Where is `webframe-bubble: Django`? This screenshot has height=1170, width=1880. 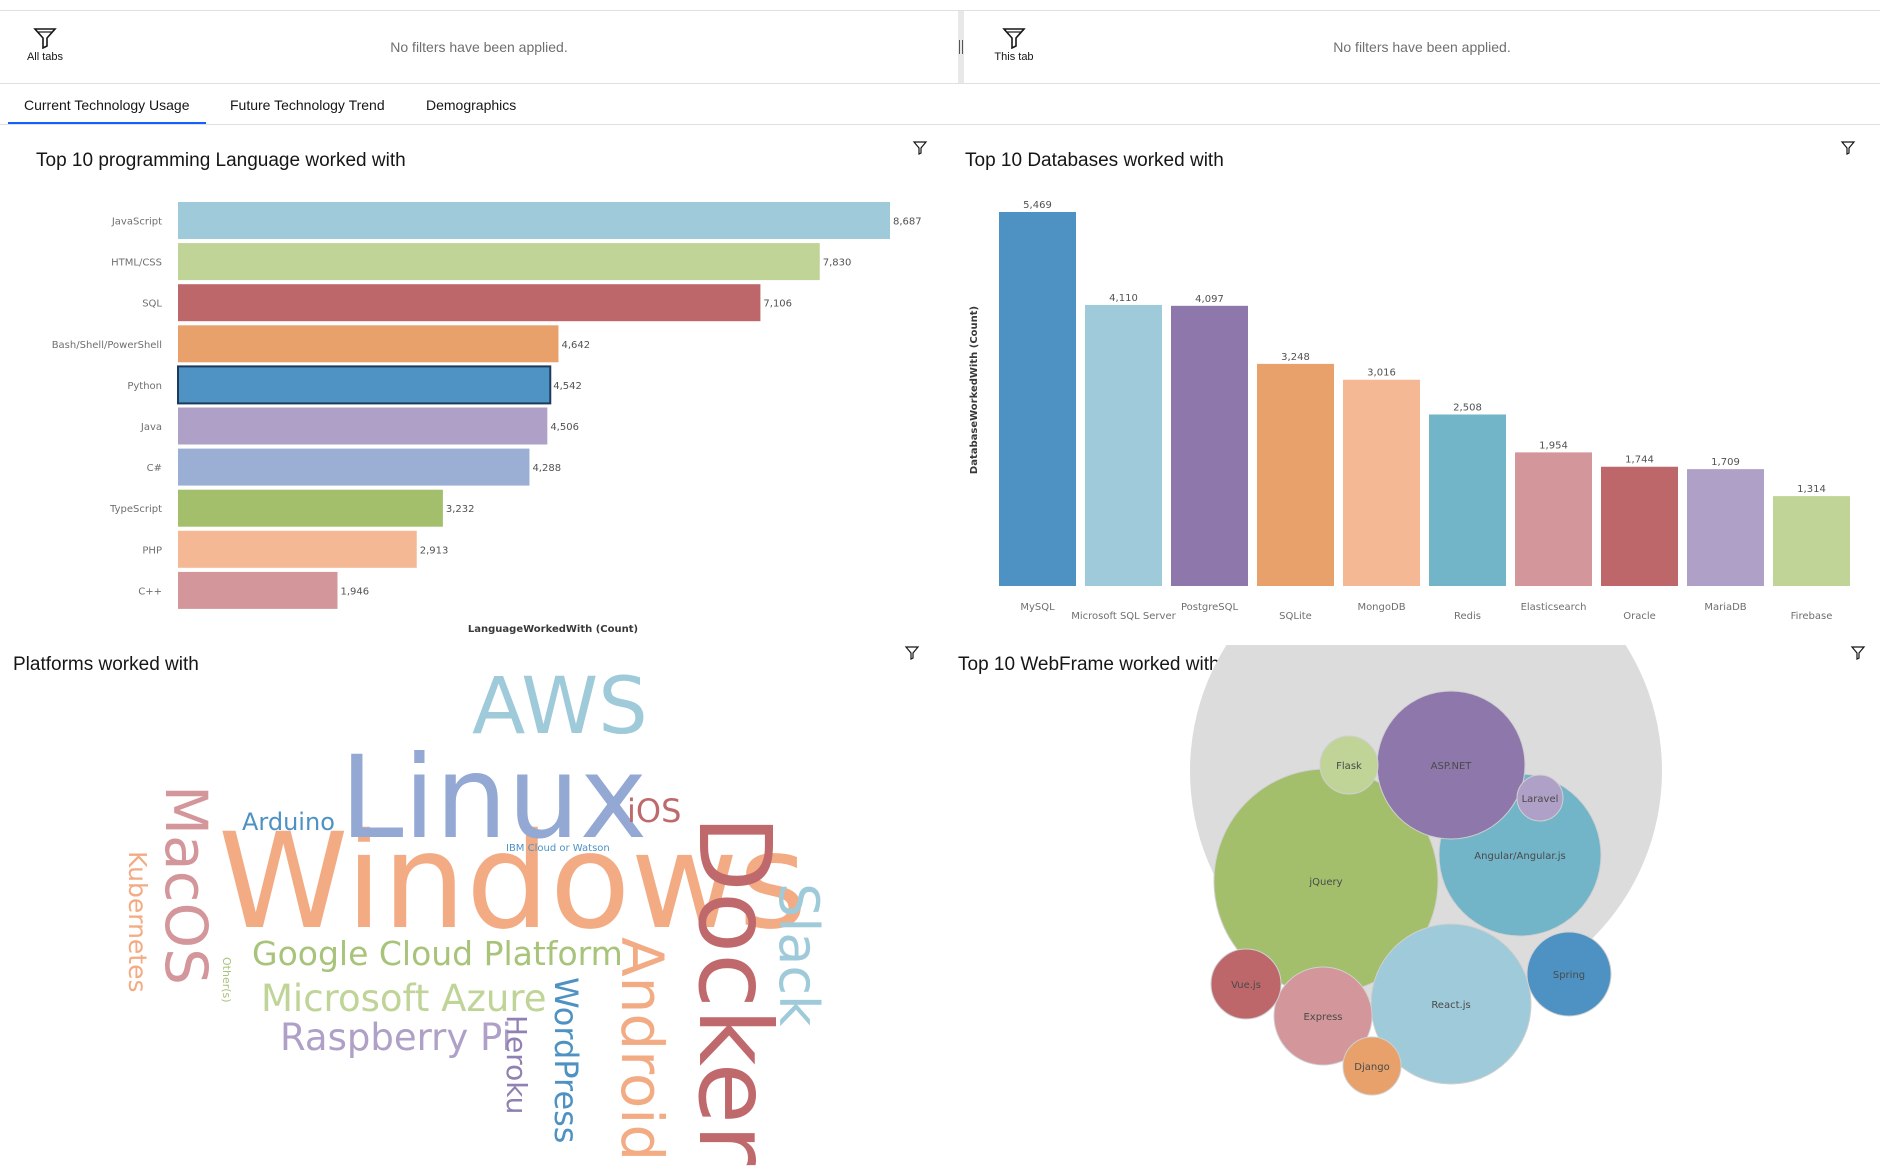
webframe-bubble: Django is located at coordinates (1372, 1066).